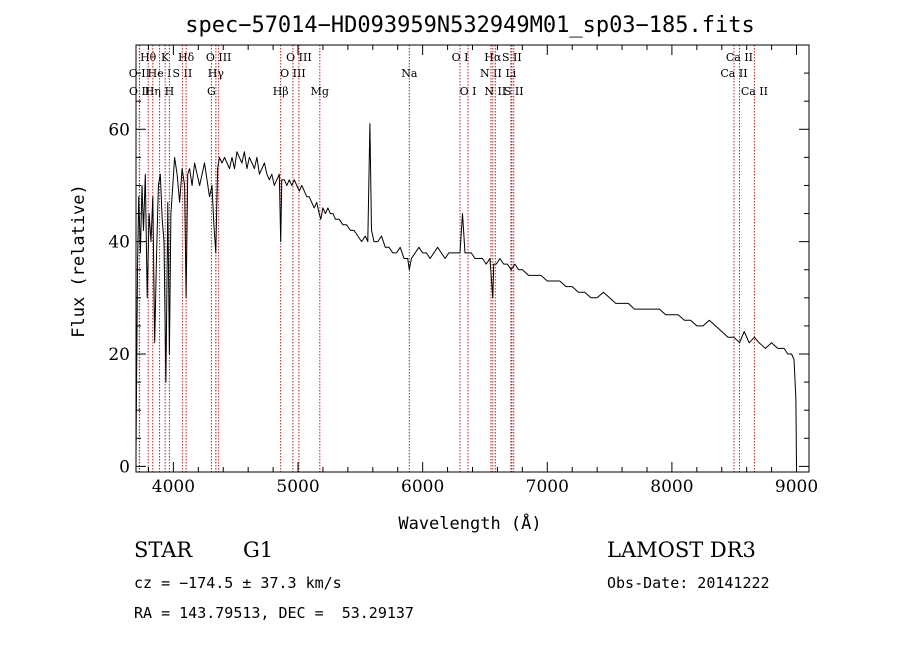 The width and height of the screenshot is (900, 649). Describe the element at coordinates (119, 355) in the screenshot. I see `y-tick-label: 20` at that location.